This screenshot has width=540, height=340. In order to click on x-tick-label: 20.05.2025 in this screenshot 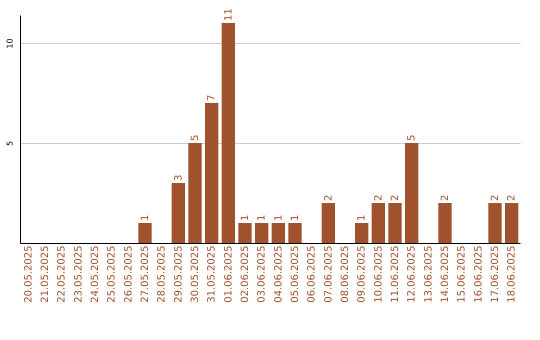, I will do `click(28, 274)`.